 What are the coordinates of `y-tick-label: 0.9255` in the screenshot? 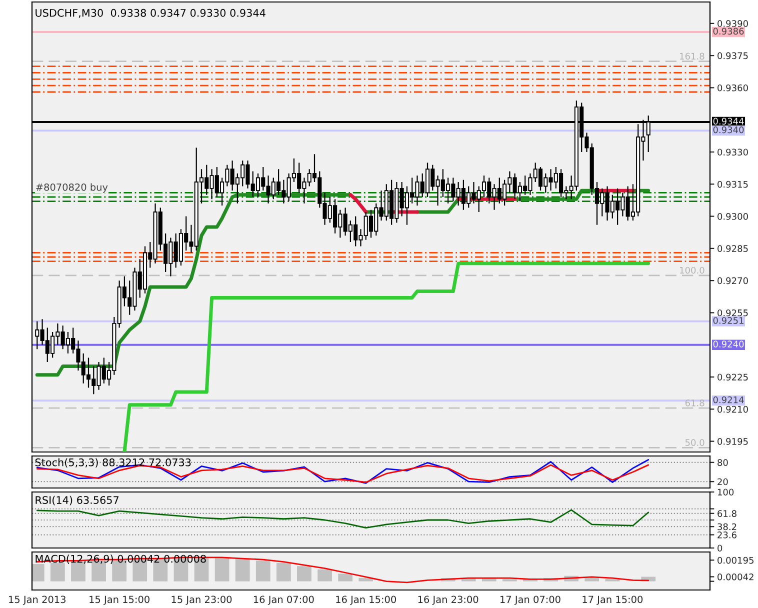 It's located at (733, 312).